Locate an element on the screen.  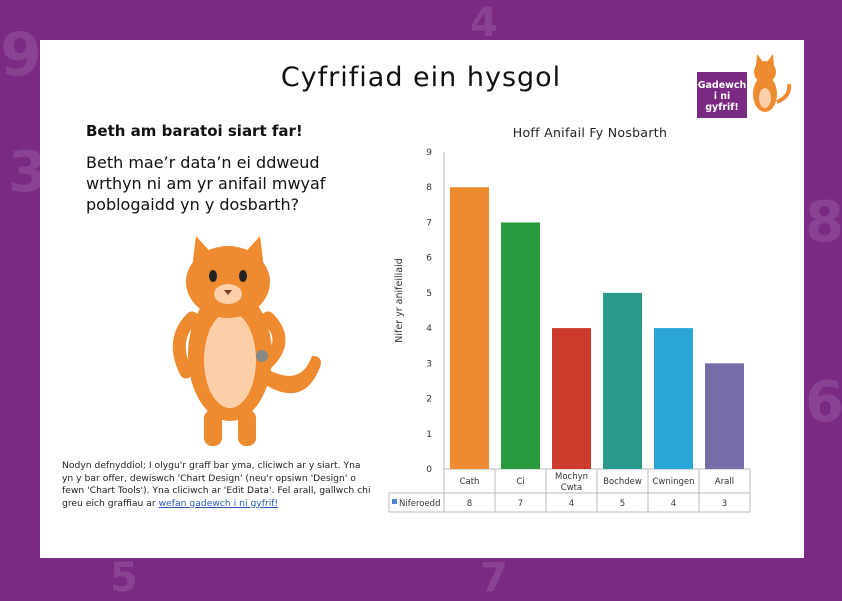
x-tick-label-line: Mochyn is located at coordinates (571, 477).